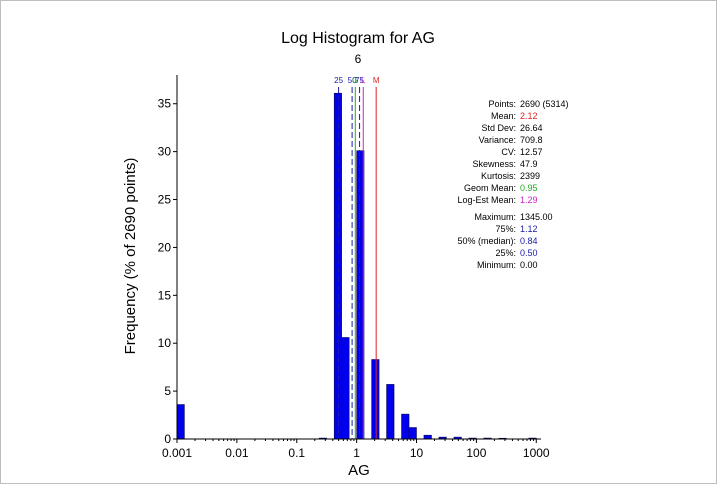  Describe the element at coordinates (497, 140) in the screenshot. I see `stat-label: Variance:` at that location.